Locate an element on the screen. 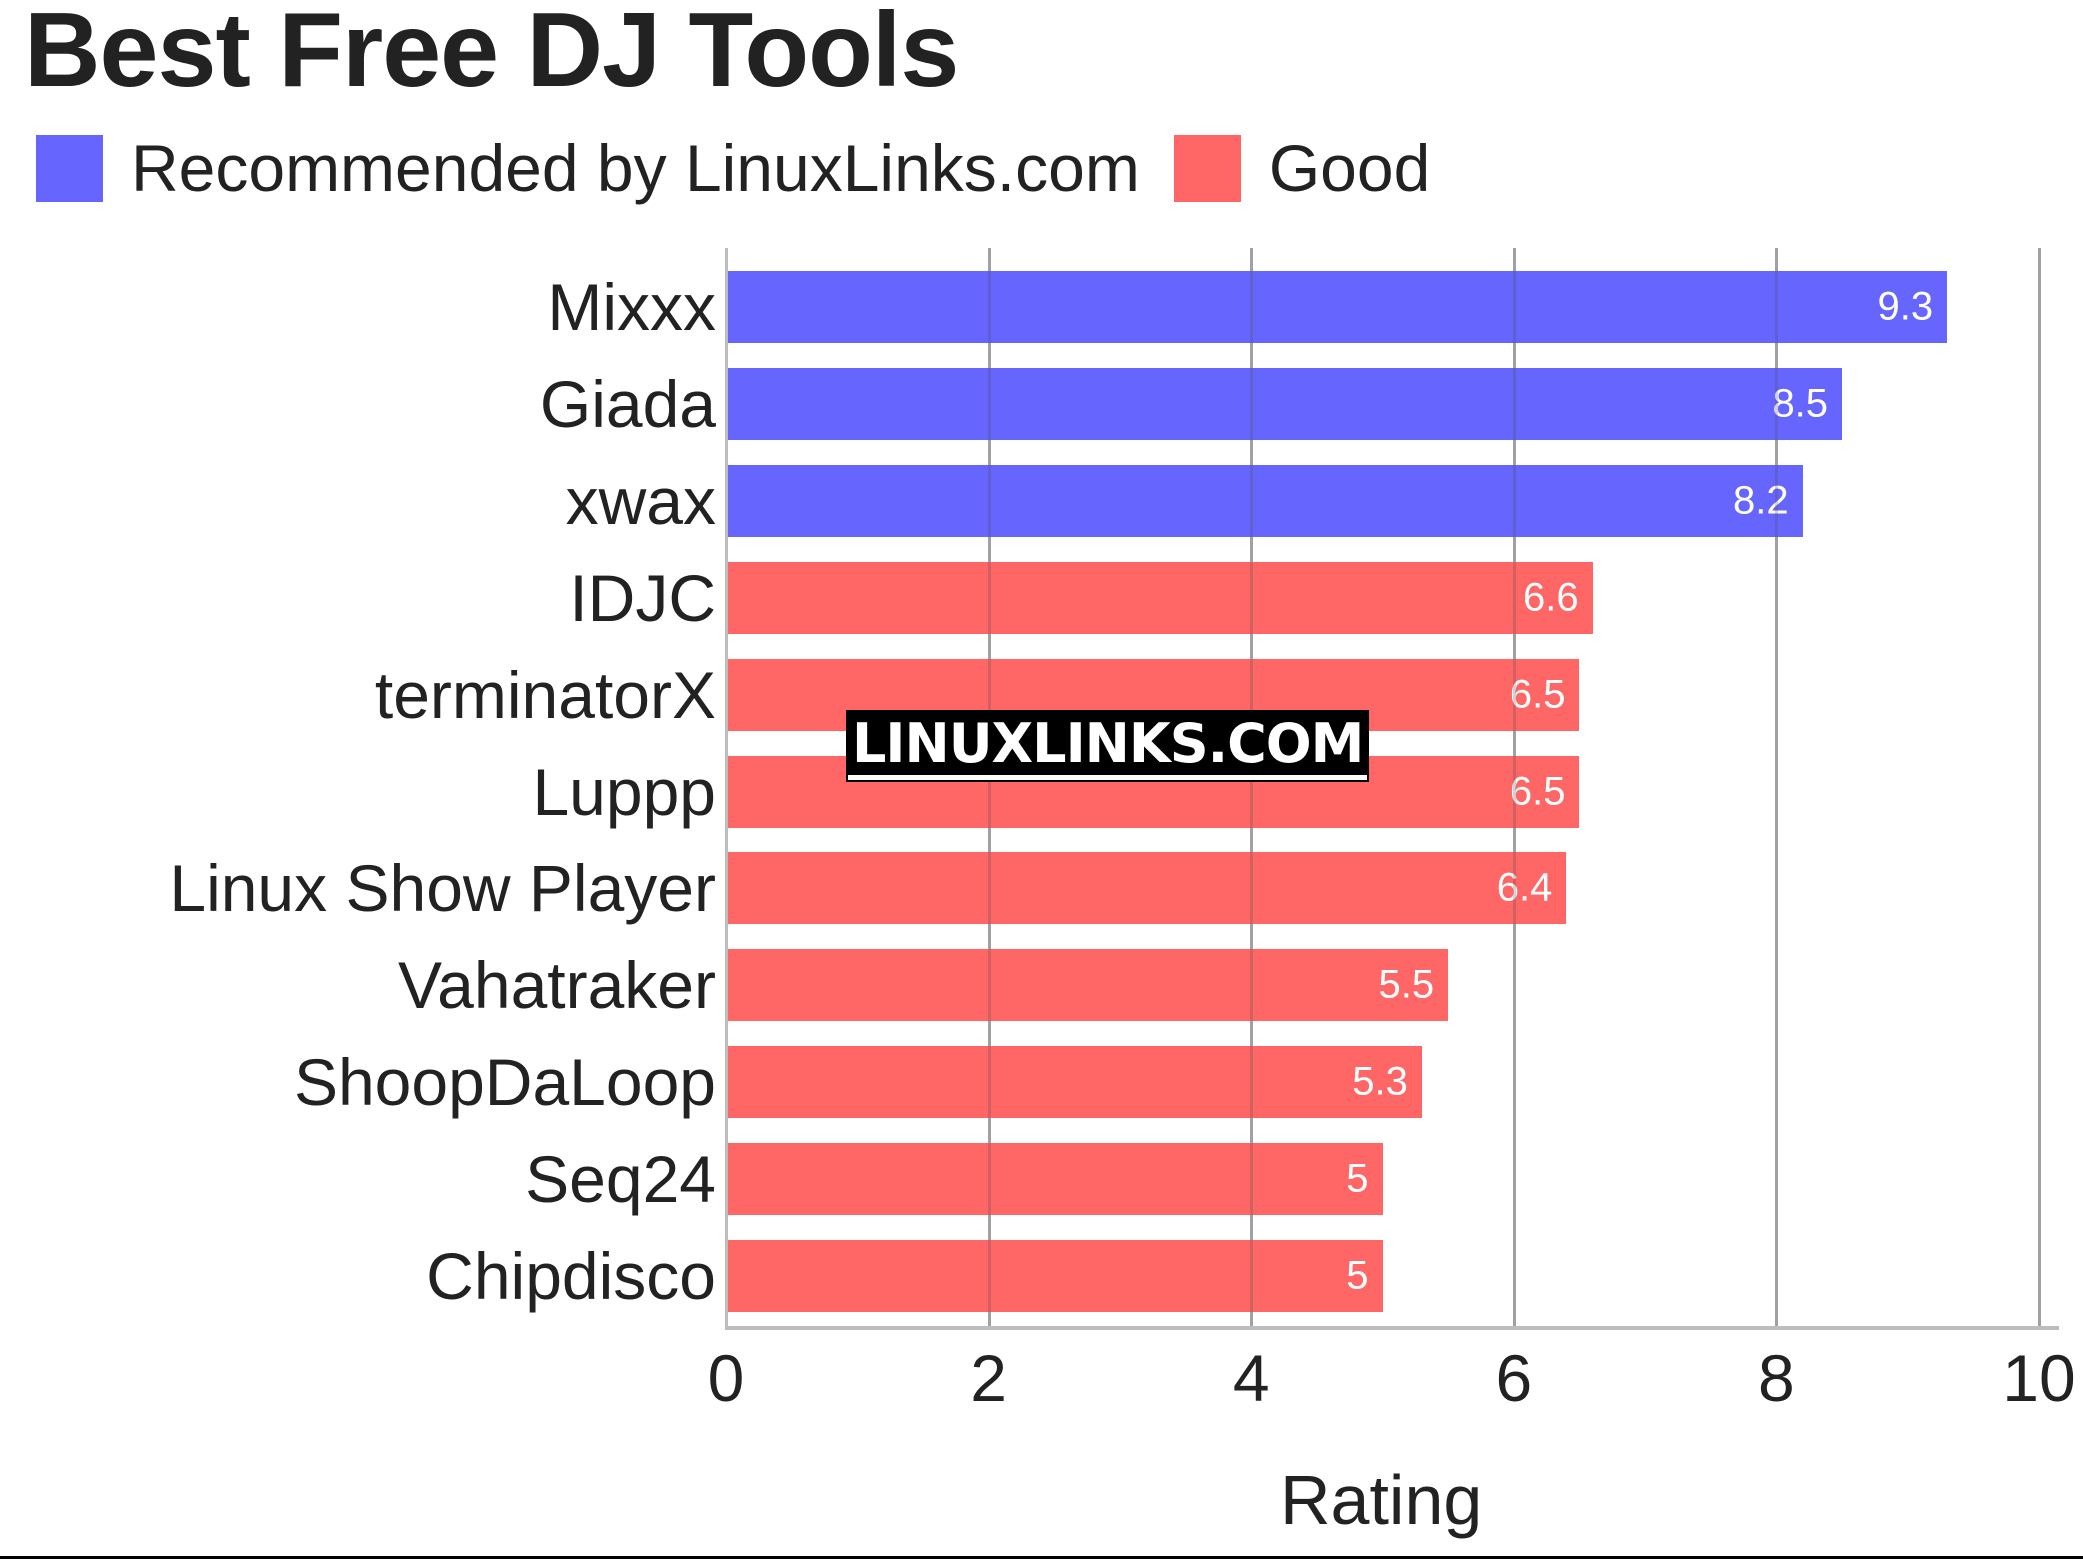  x-tick-label: 0 is located at coordinates (726, 1378).